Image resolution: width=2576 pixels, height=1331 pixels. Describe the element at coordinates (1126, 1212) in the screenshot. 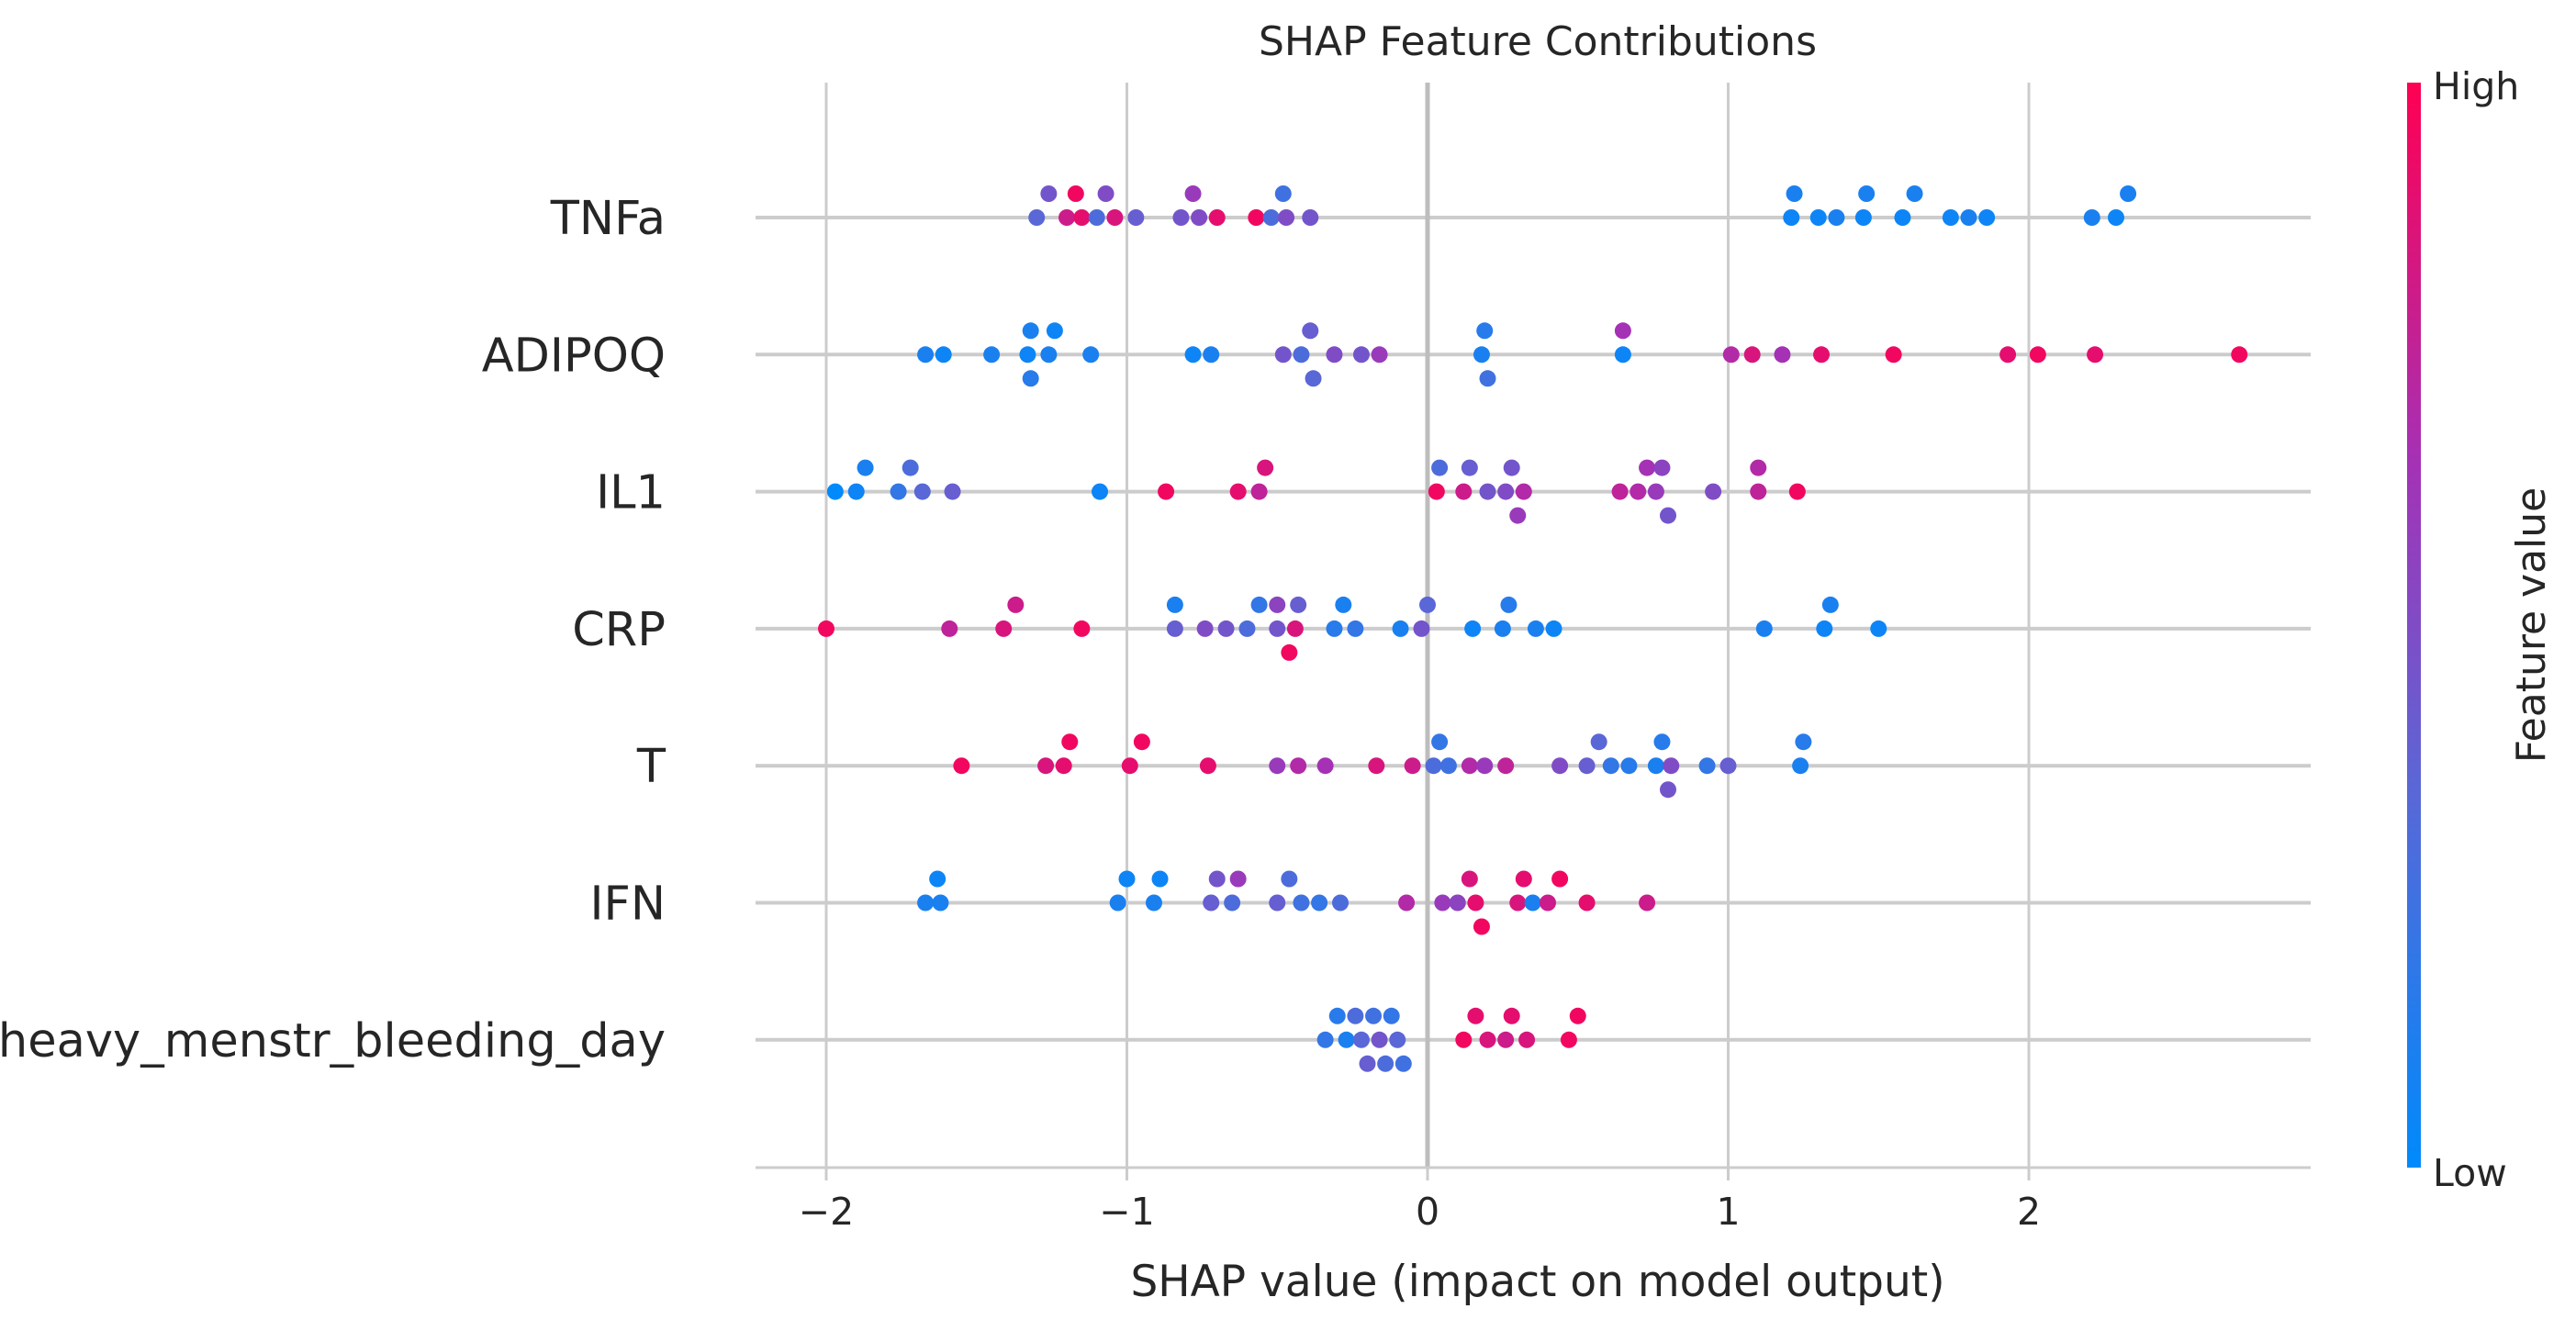

I see `x-tick-label: −1` at that location.